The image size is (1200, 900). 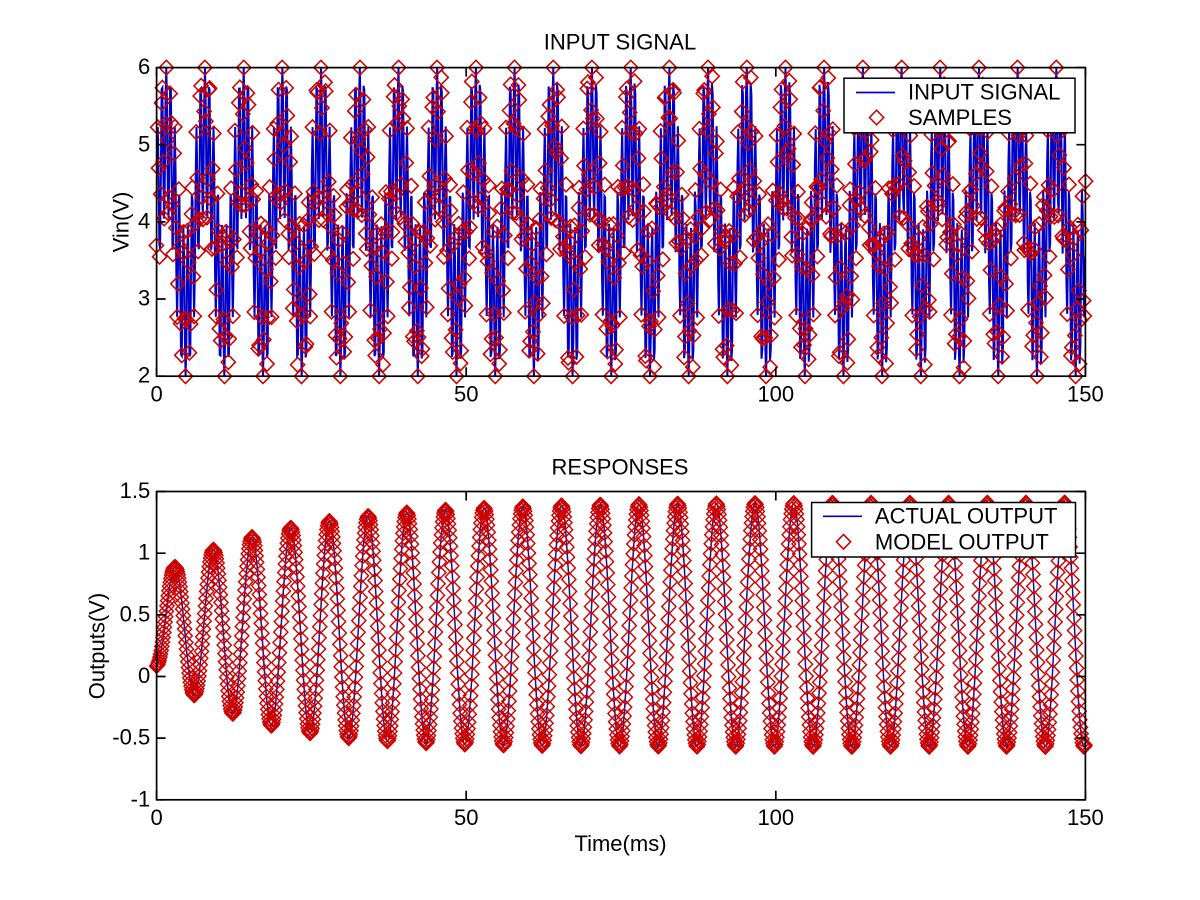 What do you see at coordinates (144, 220) in the screenshot?
I see `svg-text: 4` at bounding box center [144, 220].